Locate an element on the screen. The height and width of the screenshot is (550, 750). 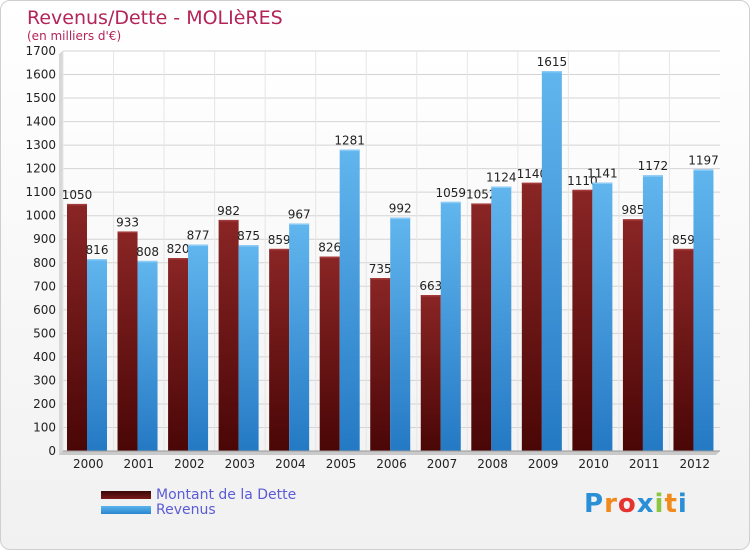
data-label-revenue: 1281 is located at coordinates (349, 141).